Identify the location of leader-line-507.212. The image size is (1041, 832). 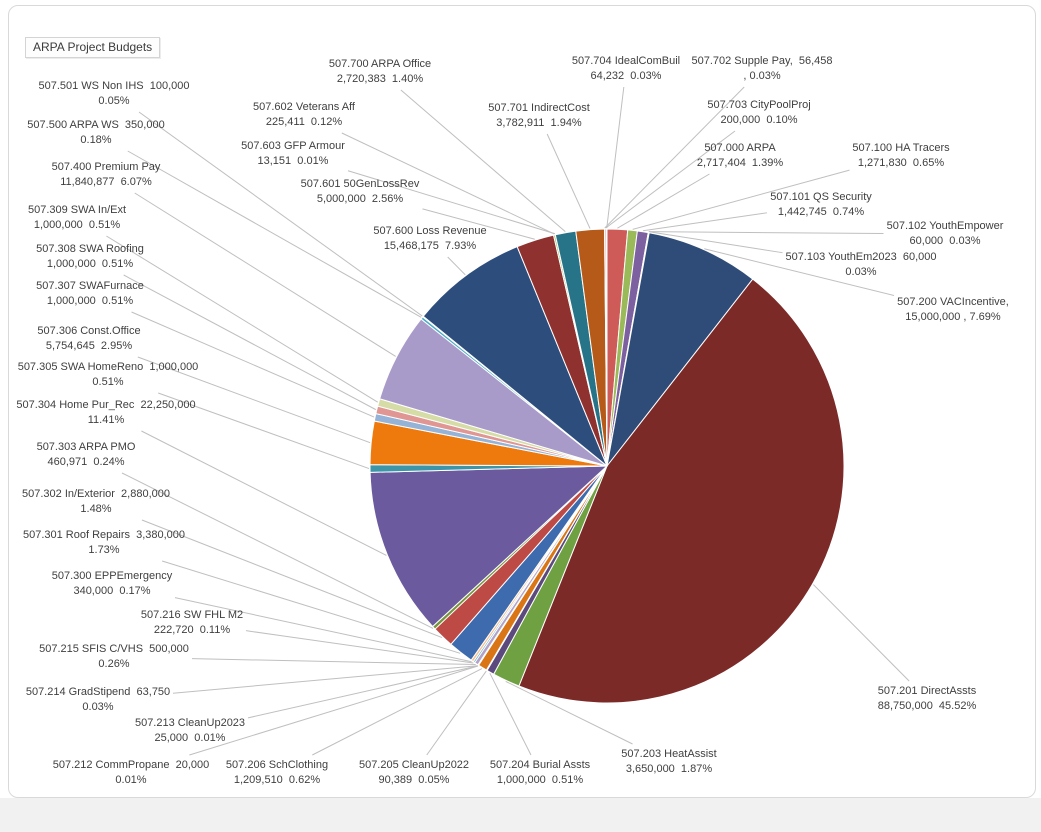
(334, 710).